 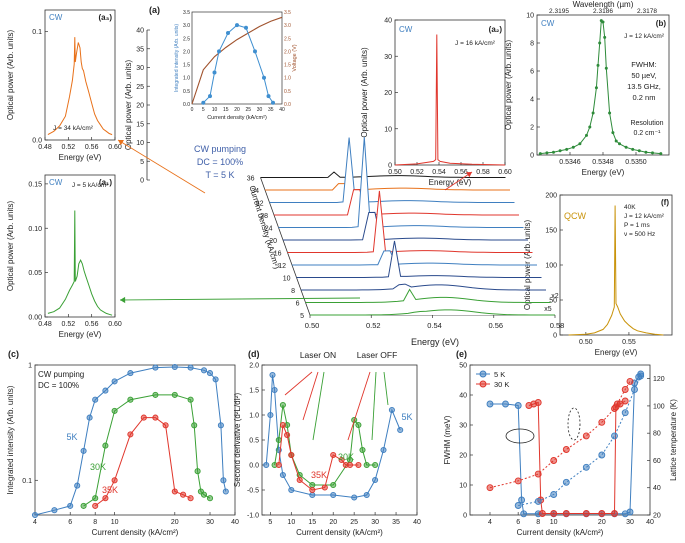 What do you see at coordinates (186, 66) in the screenshot?
I see `inset-y-tick-label: 1.5` at bounding box center [186, 66].